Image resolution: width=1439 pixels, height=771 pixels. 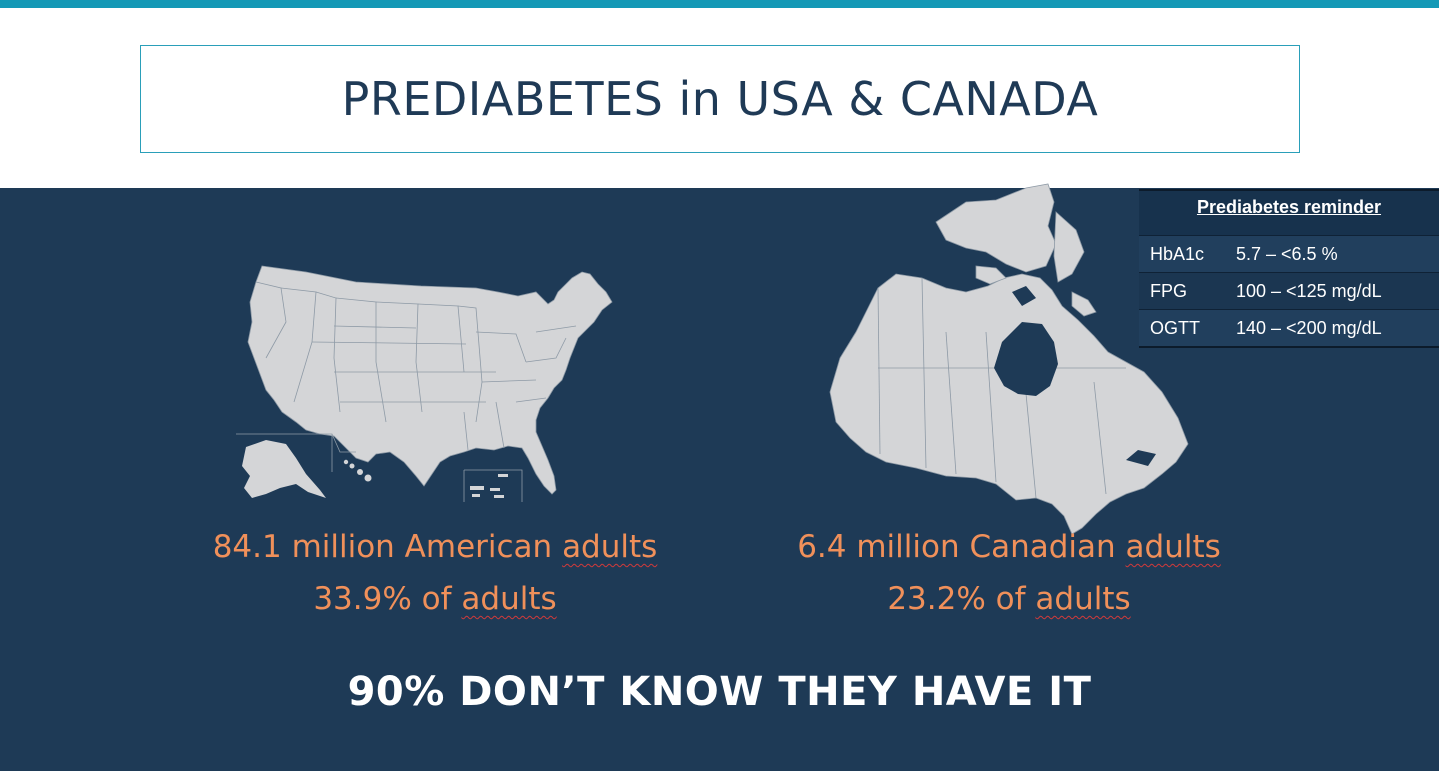 I want to click on canada-count-text: 6.4 million Canadian, so click(x=961, y=547).